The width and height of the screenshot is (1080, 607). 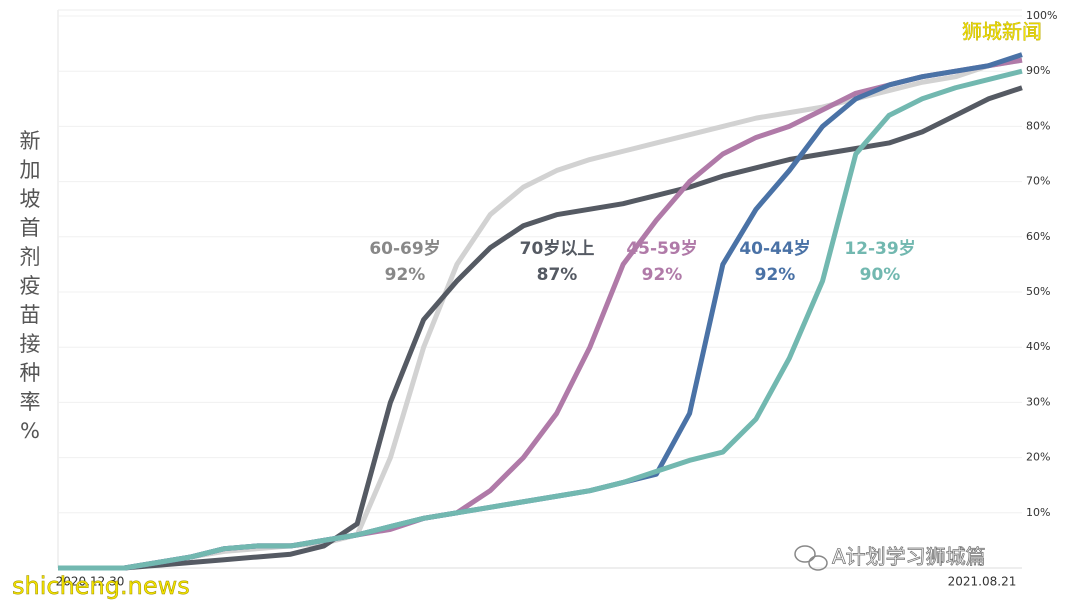 I want to click on series-name: 60-69岁, so click(x=404, y=248).